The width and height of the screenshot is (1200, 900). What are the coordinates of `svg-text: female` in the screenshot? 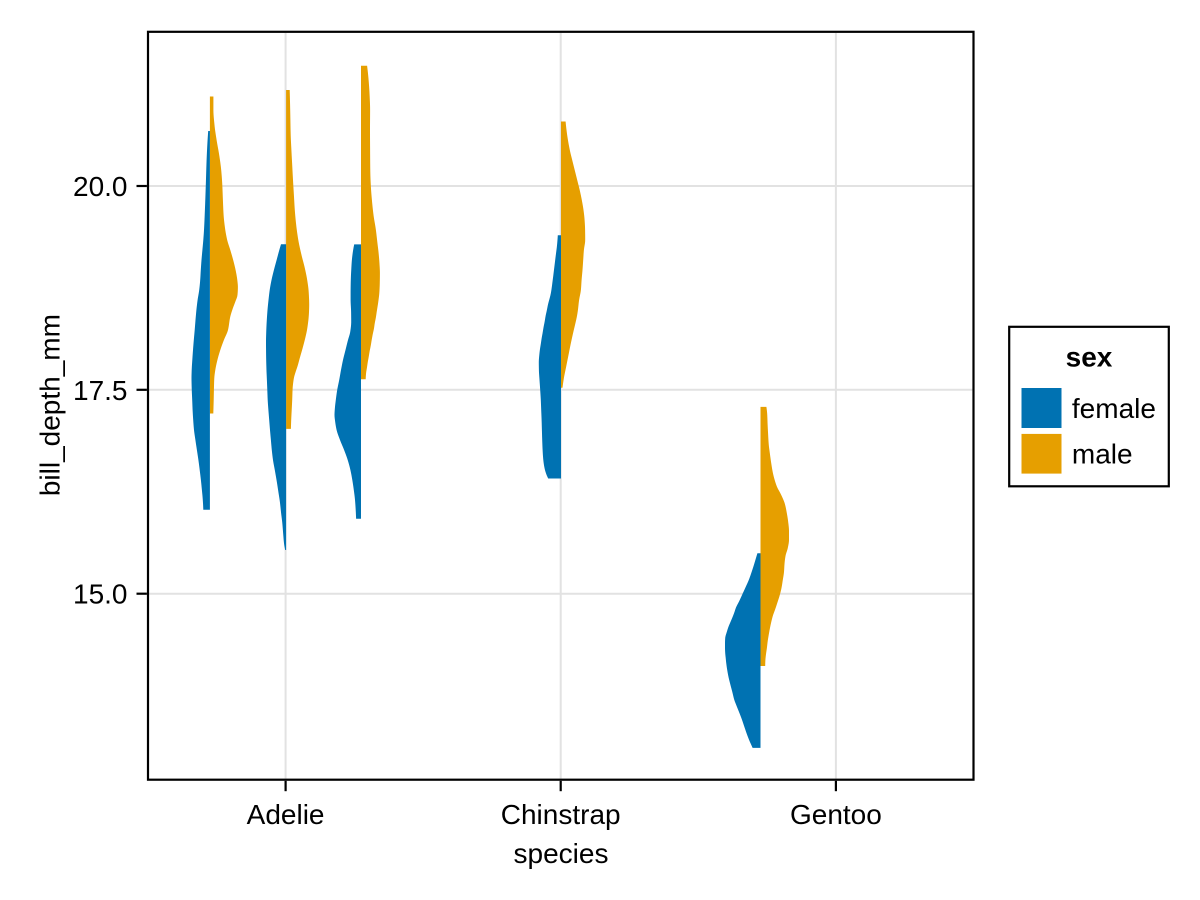 It's located at (1114, 408).